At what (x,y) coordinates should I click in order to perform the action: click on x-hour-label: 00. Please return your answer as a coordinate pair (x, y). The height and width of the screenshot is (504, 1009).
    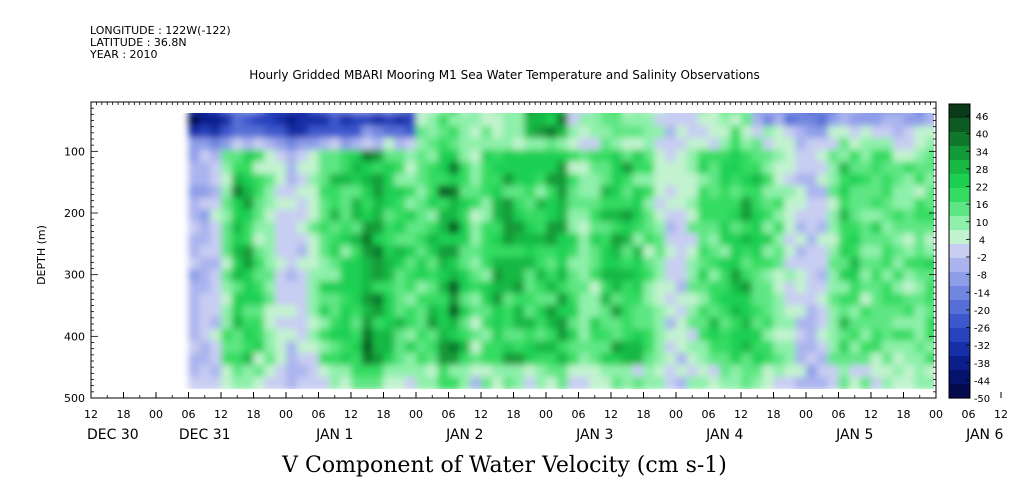
    Looking at the image, I should click on (286, 414).